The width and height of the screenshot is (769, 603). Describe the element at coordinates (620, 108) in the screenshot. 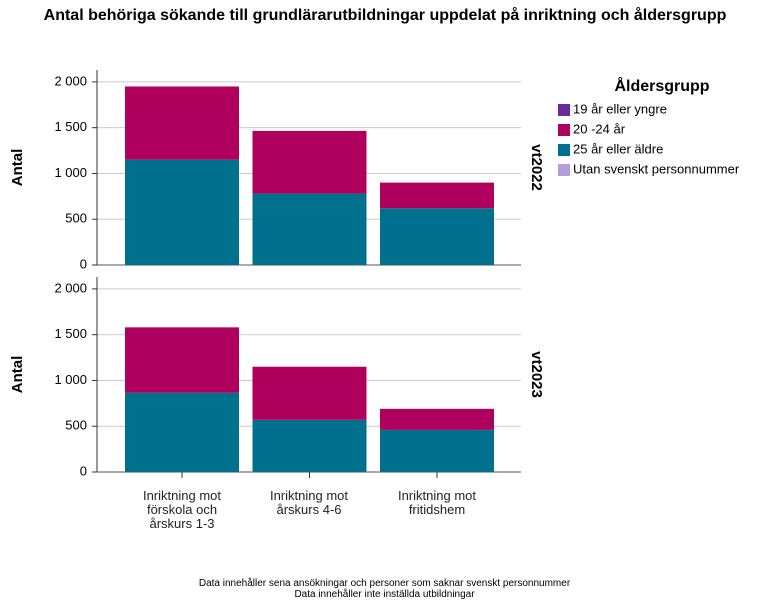

I see `legend-label: 19 år eller yngre` at that location.